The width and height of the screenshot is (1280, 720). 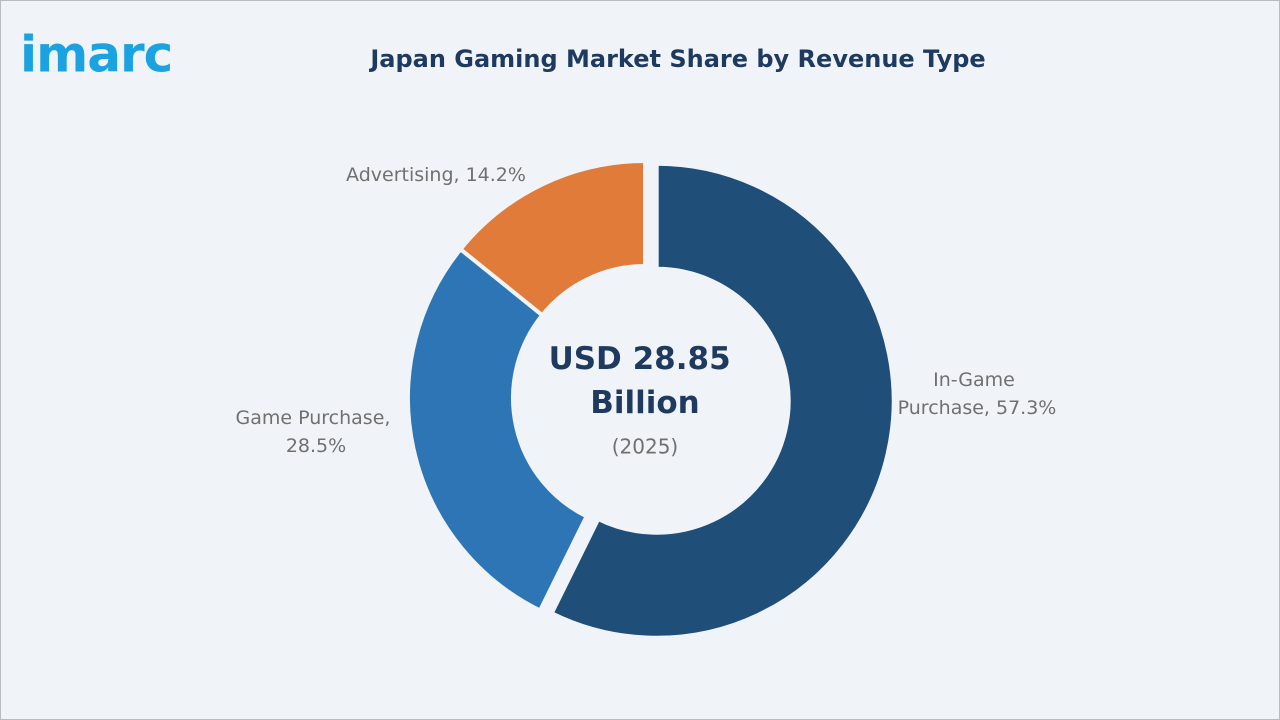 I want to click on center-value: USD 28.85 Billion, so click(x=645, y=381).